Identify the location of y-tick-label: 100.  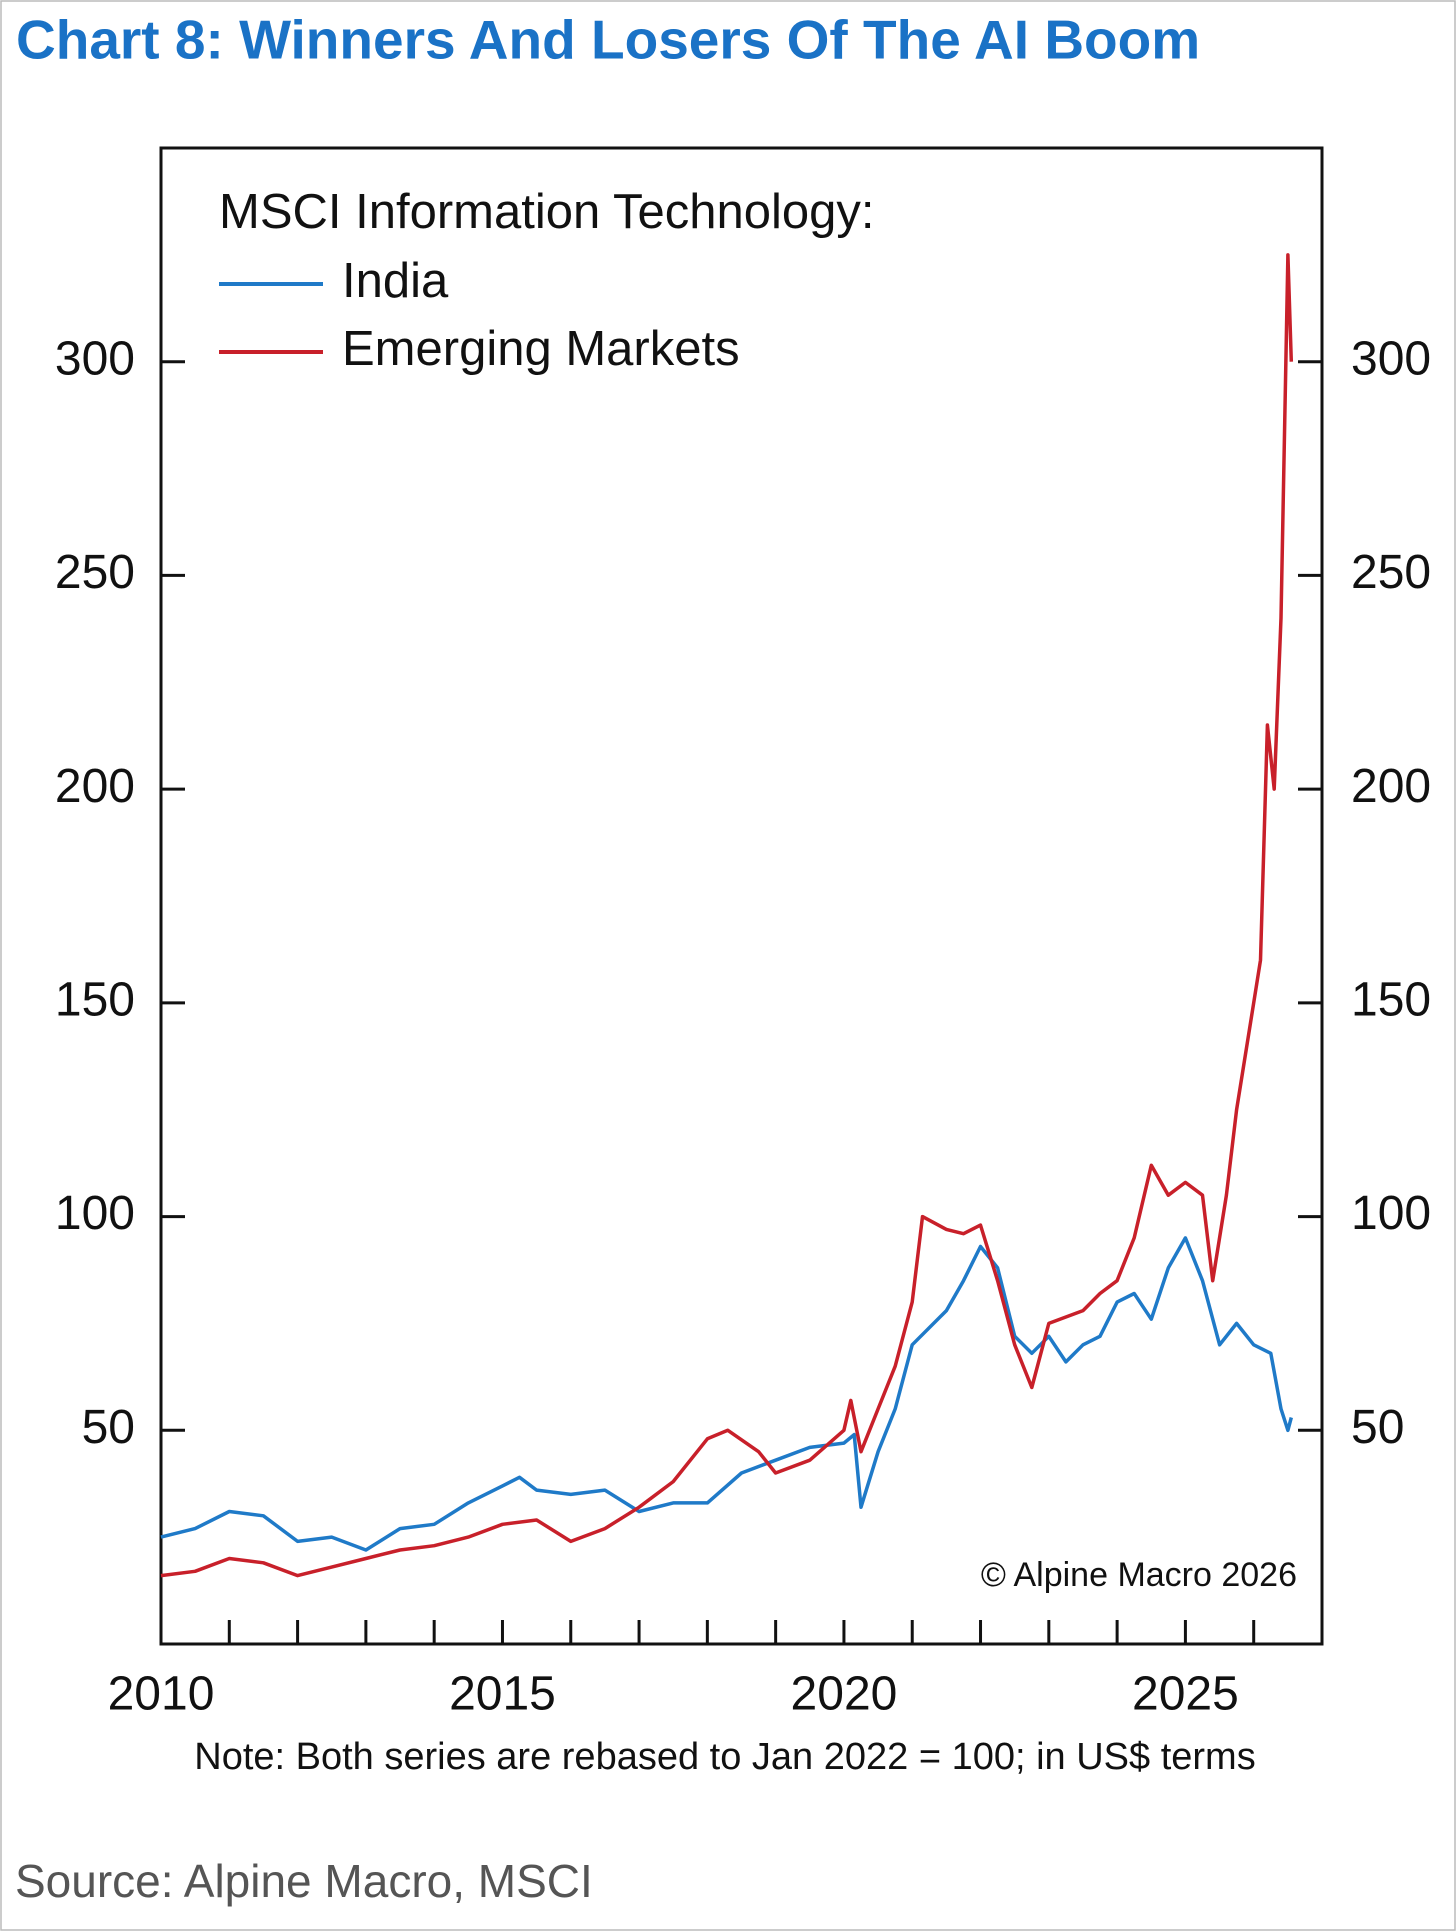
(95, 1213).